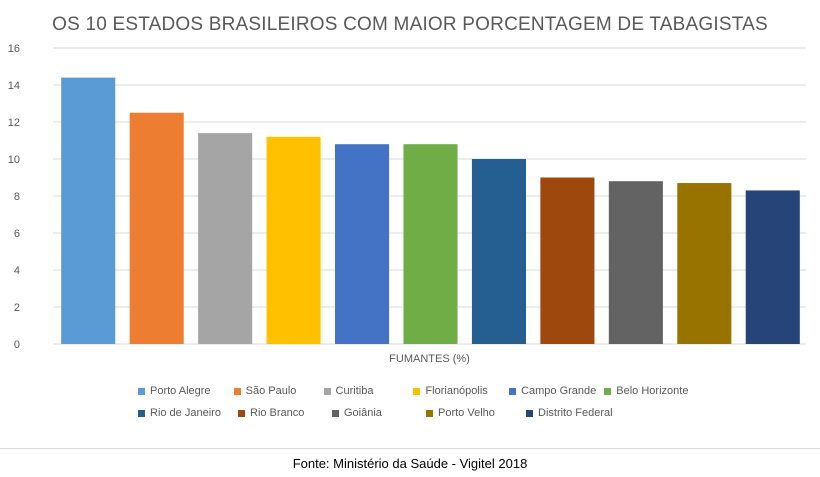  What do you see at coordinates (17, 308) in the screenshot?
I see `y-tick-label: 2` at bounding box center [17, 308].